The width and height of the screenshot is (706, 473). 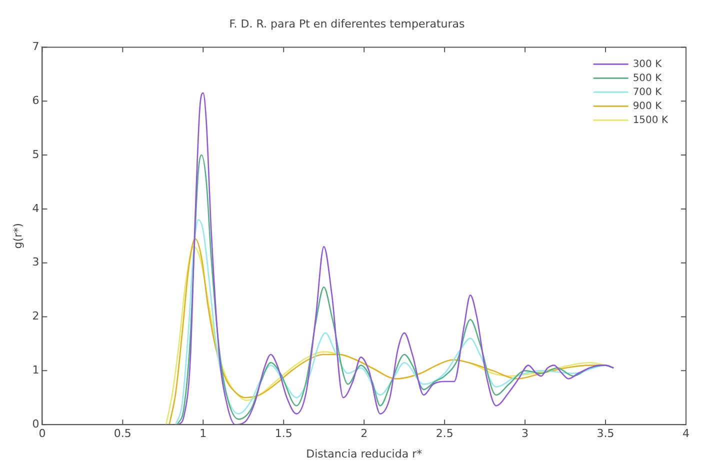 What do you see at coordinates (650, 120) in the screenshot?
I see `legend-label: 1500 K` at bounding box center [650, 120].